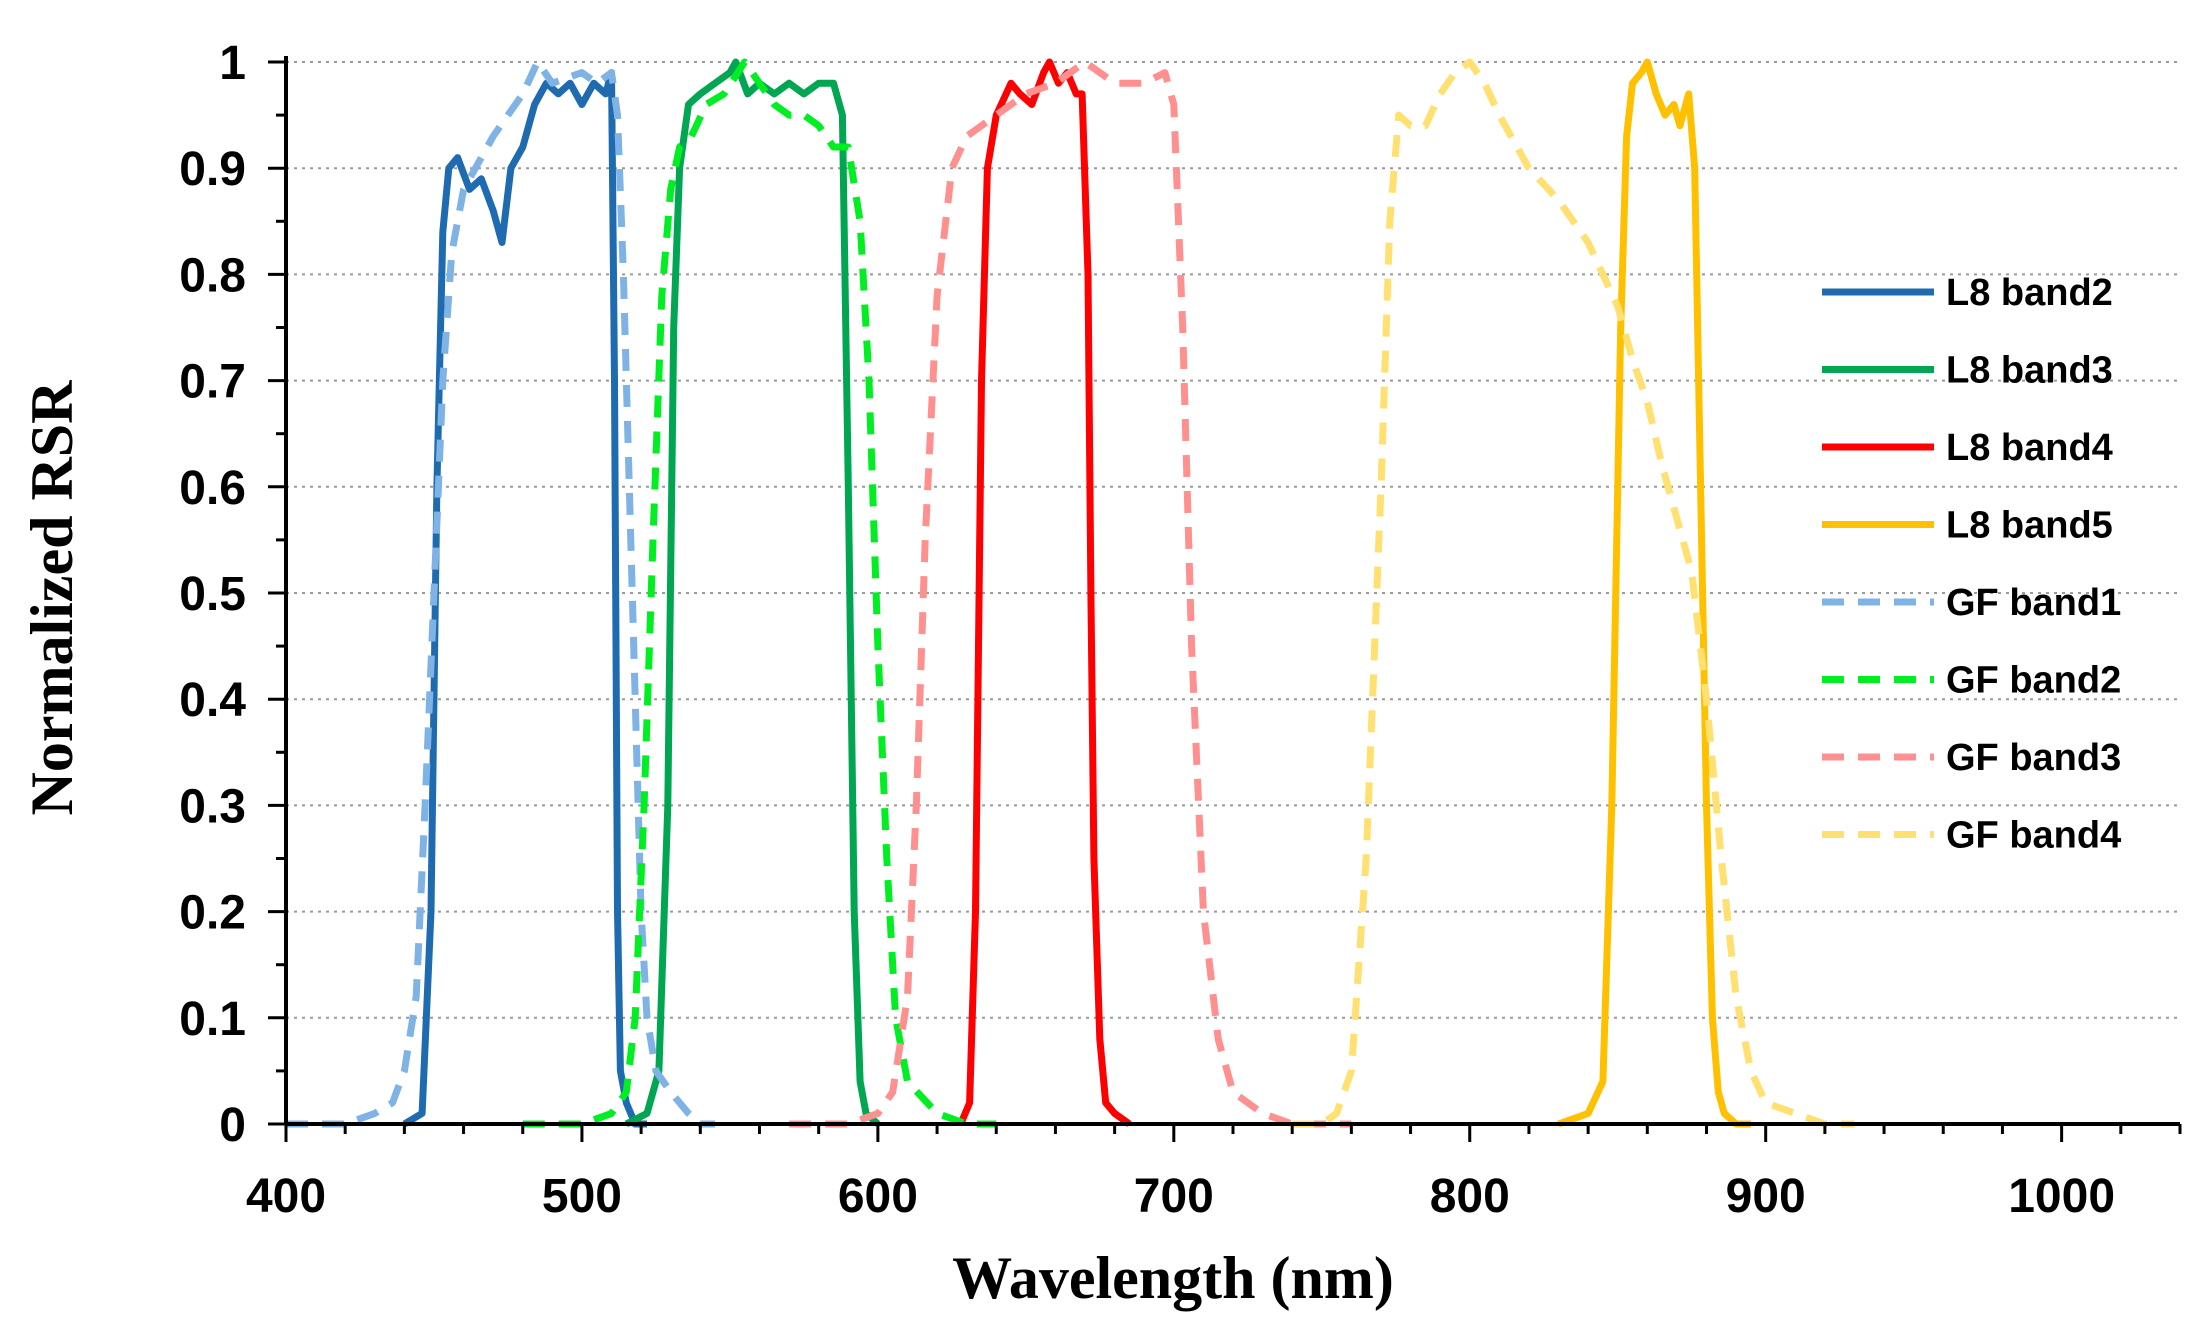 The height and width of the screenshot is (1328, 2208). What do you see at coordinates (2029, 448) in the screenshot?
I see `legend-label-l8-band4: L8 band4` at bounding box center [2029, 448].